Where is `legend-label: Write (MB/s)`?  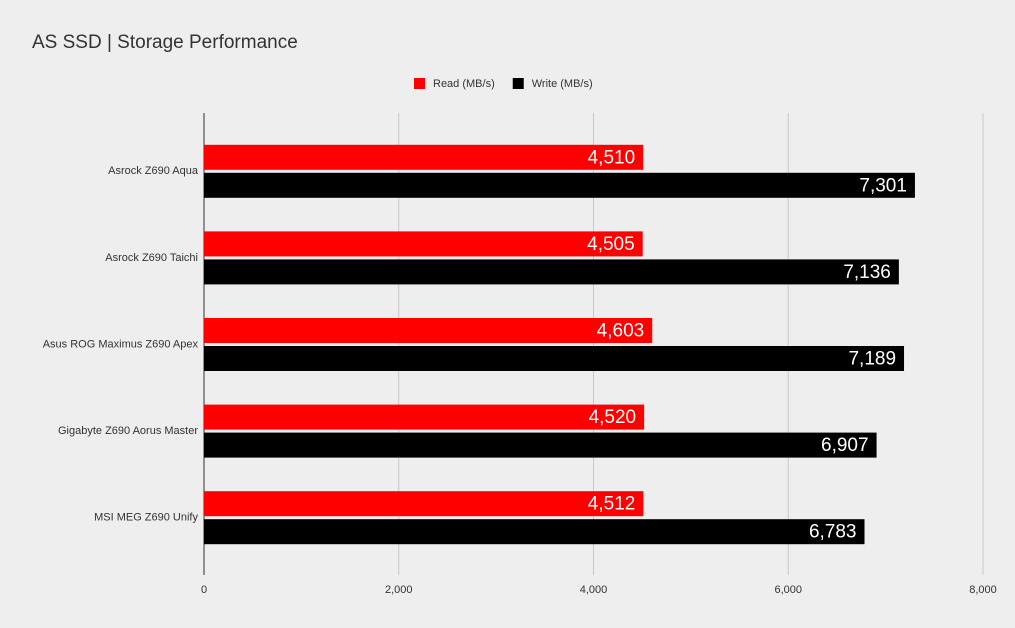
legend-label: Write (MB/s) is located at coordinates (562, 84).